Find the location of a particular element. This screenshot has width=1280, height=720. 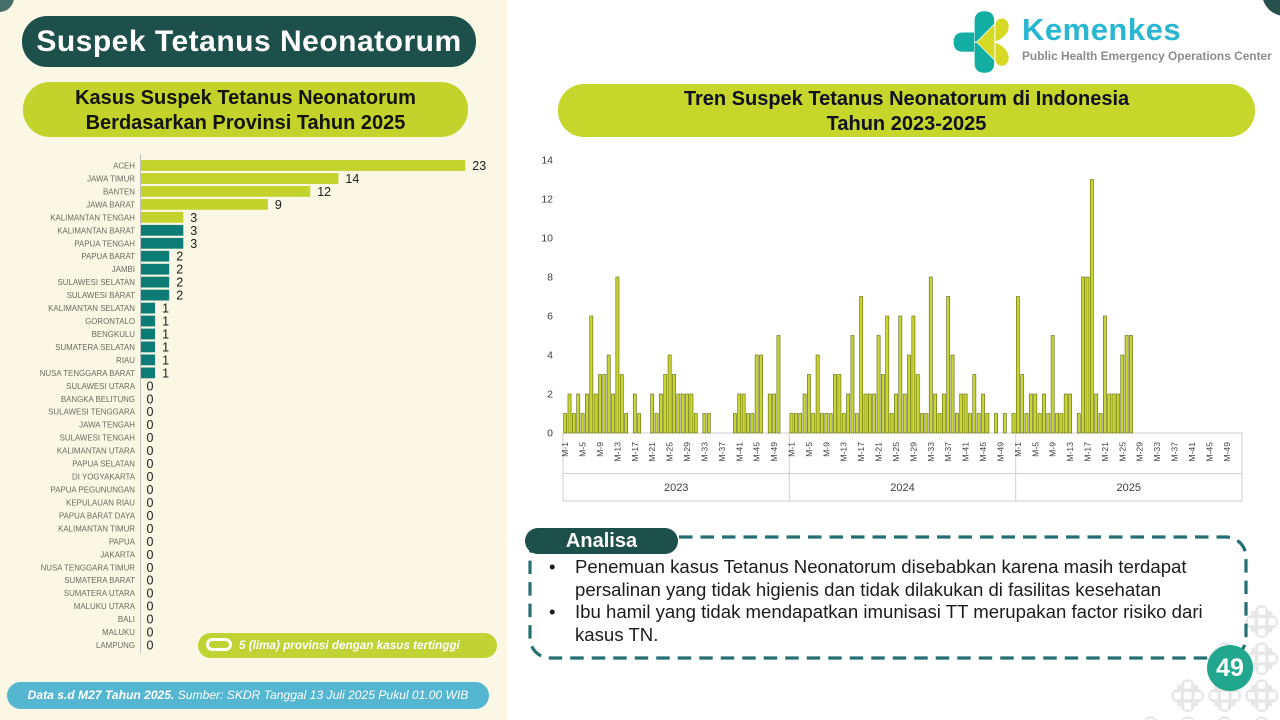

svg-text: SUMATERA BARAT is located at coordinates (99, 580).